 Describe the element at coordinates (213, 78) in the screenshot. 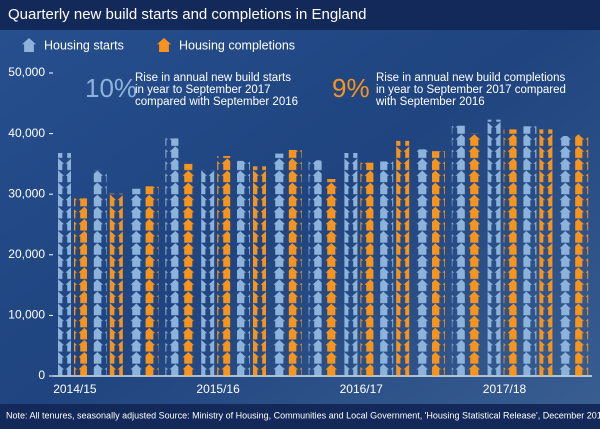

I see `annotation-text: Rise in annual new build starts` at that location.